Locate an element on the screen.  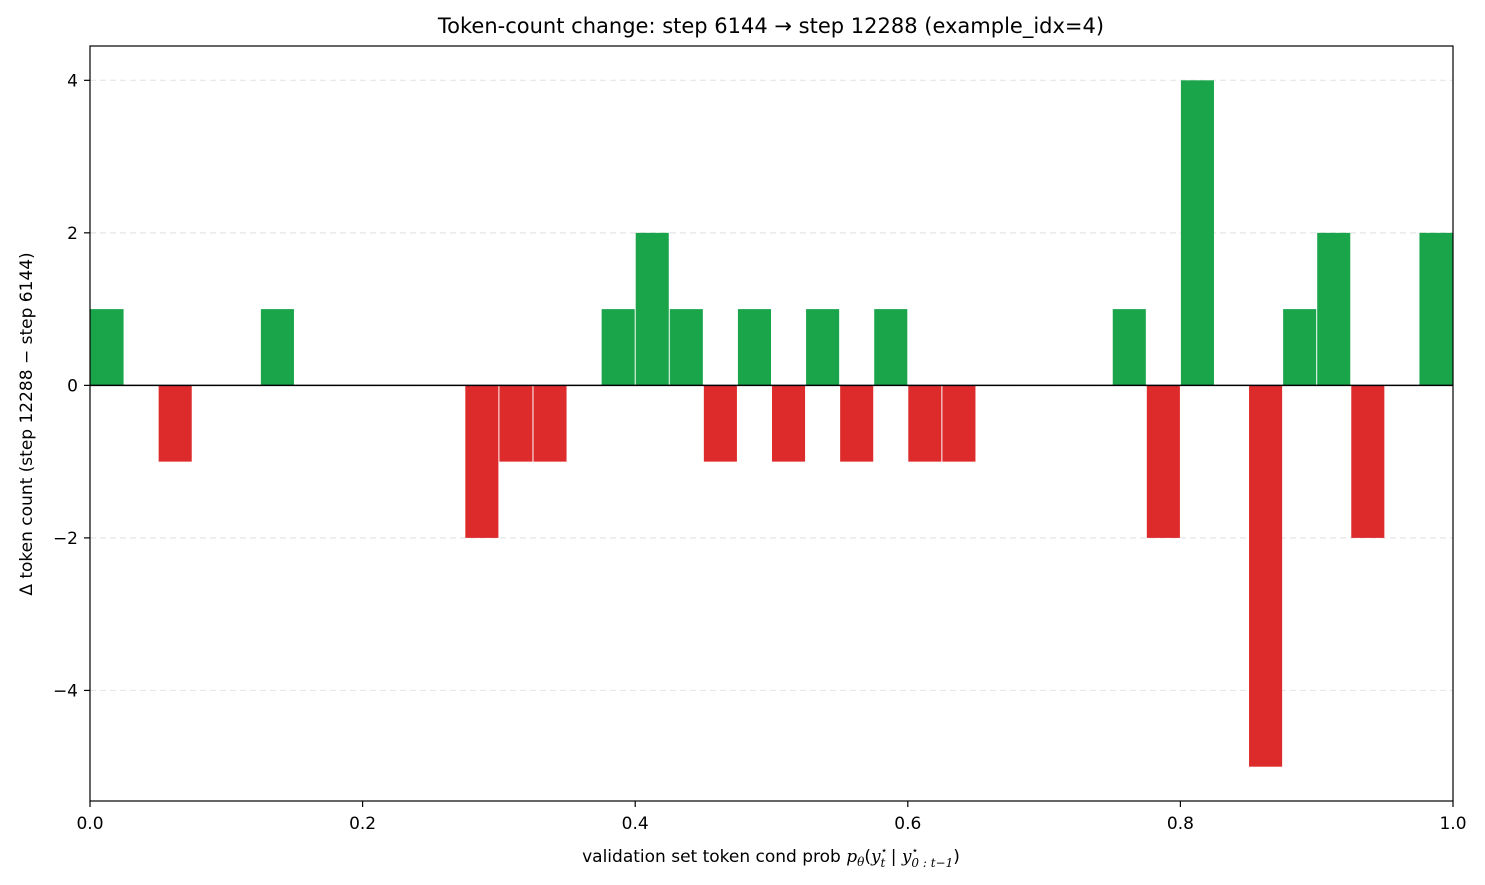
y-tick-label: 0 is located at coordinates (72, 386).